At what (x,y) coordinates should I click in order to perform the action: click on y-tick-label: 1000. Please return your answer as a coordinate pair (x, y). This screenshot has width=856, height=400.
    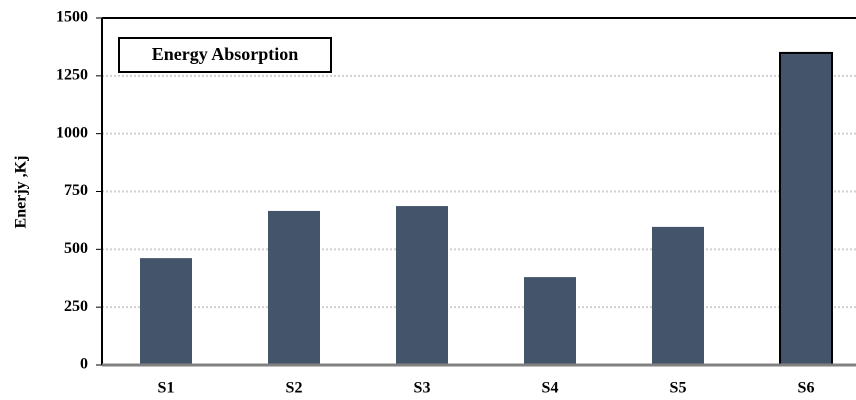
    Looking at the image, I should click on (72, 132).